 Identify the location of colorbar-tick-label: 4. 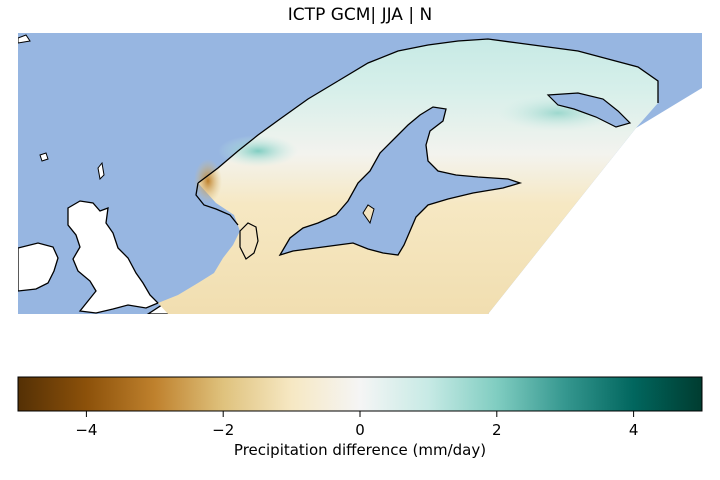
(634, 430).